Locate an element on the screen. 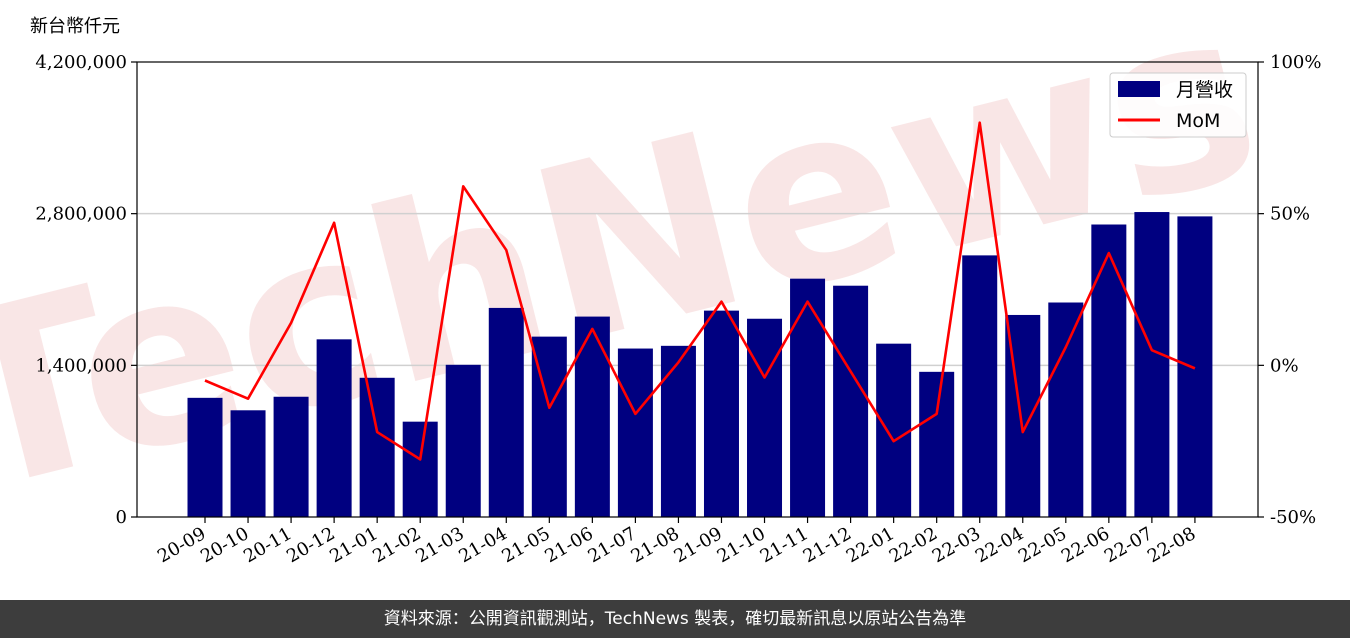 This screenshot has width=1350, height=638. right-tick-label: -50% is located at coordinates (1293, 517).